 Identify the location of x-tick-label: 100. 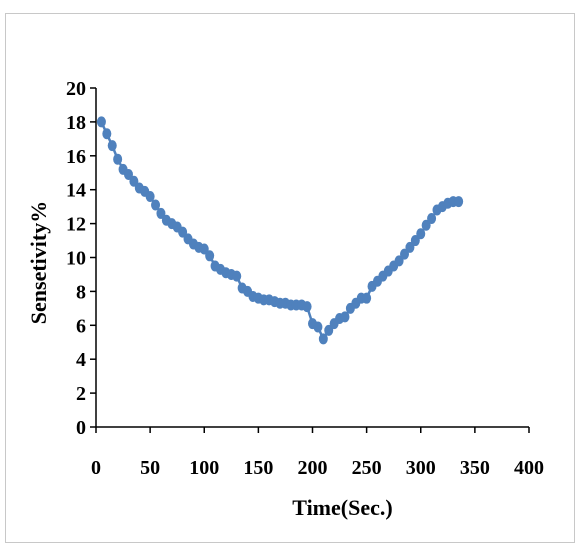
(204, 468).